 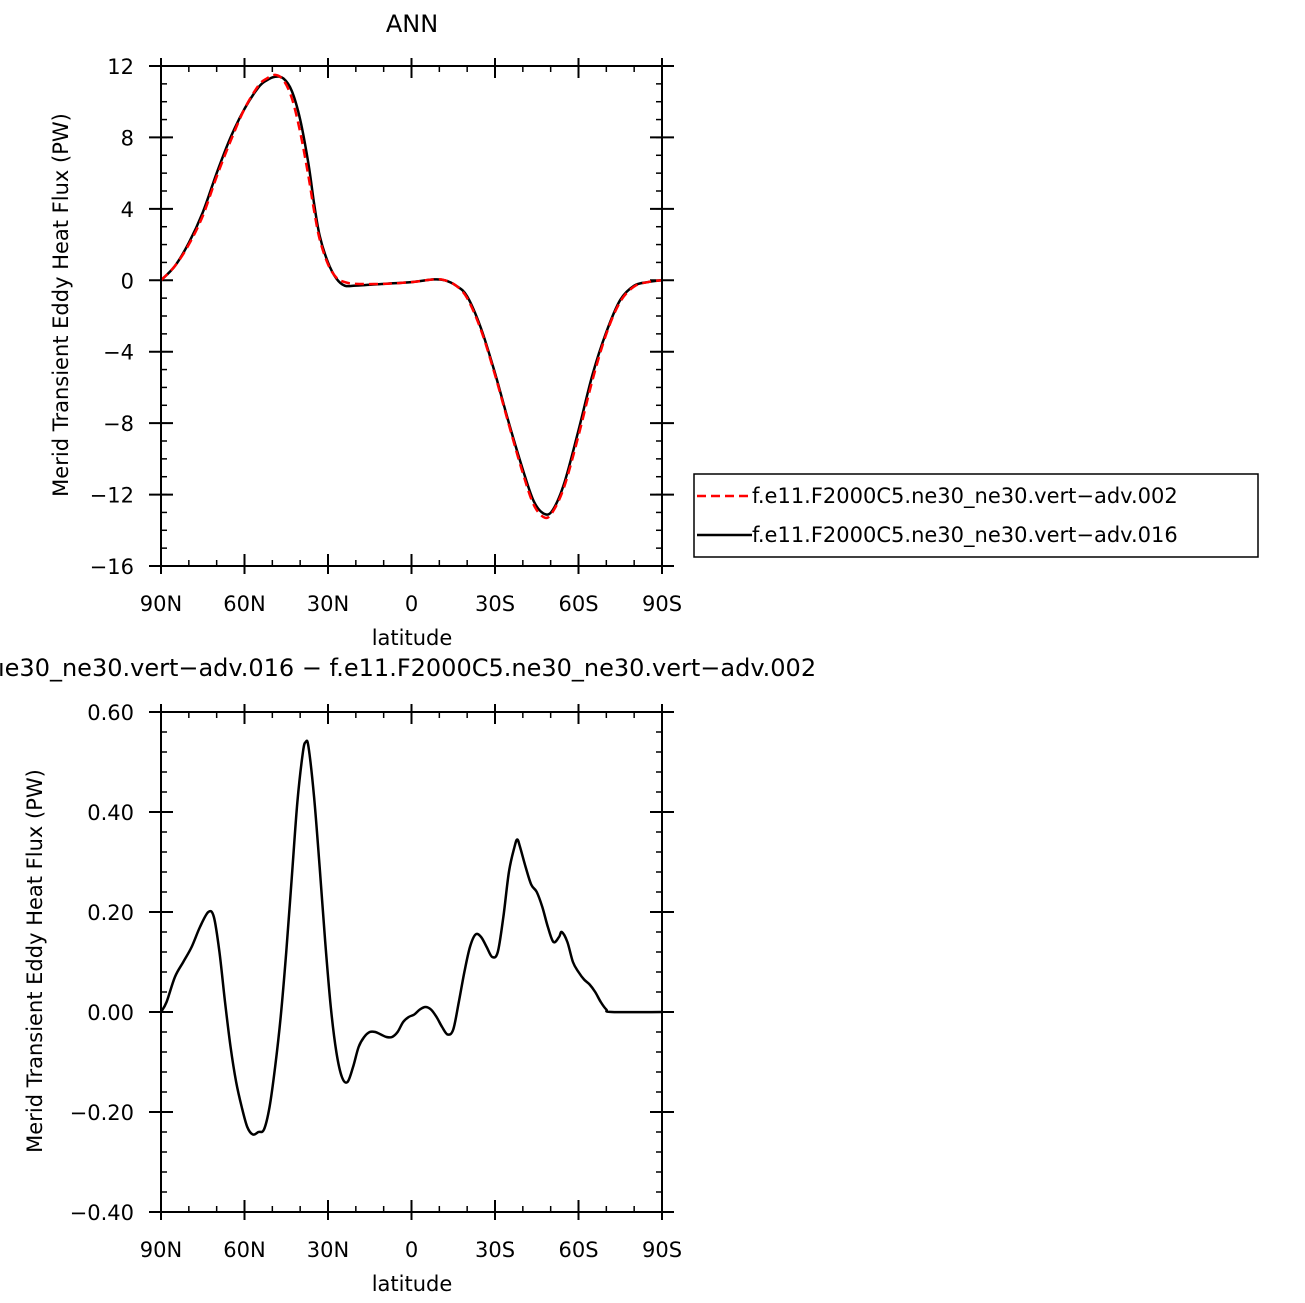 I want to click on panel-top-xlabel: latitude, so click(x=412, y=638).